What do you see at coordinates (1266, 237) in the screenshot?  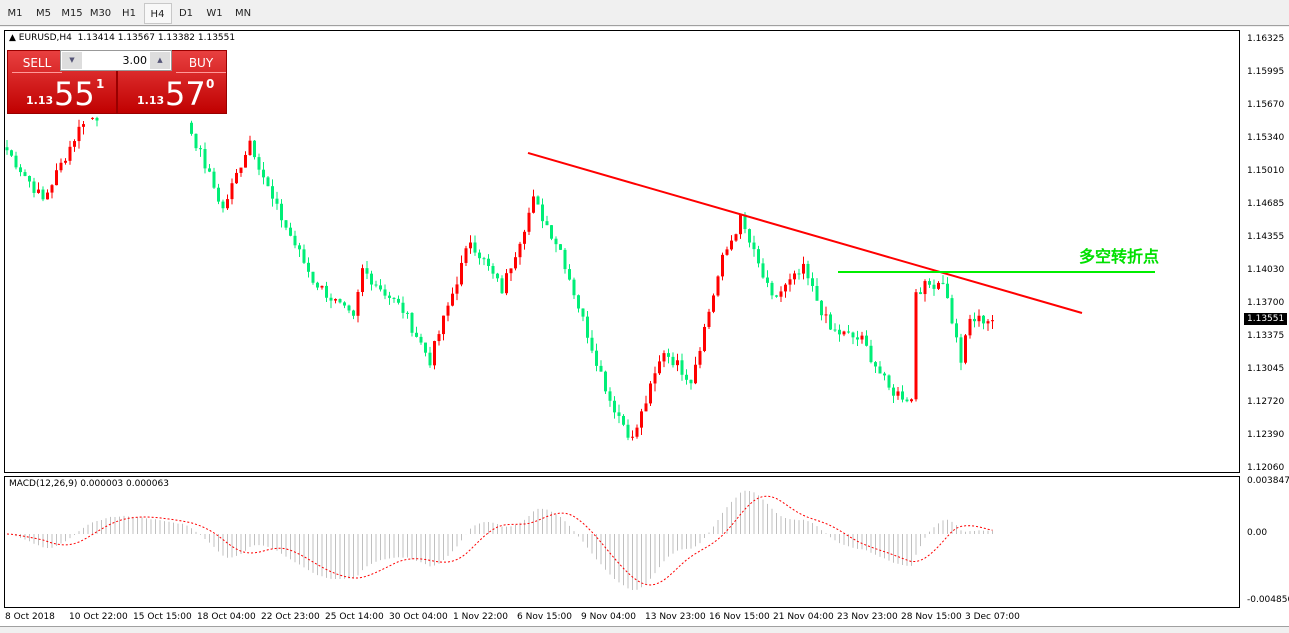 I see `price-tick: 1.14355` at bounding box center [1266, 237].